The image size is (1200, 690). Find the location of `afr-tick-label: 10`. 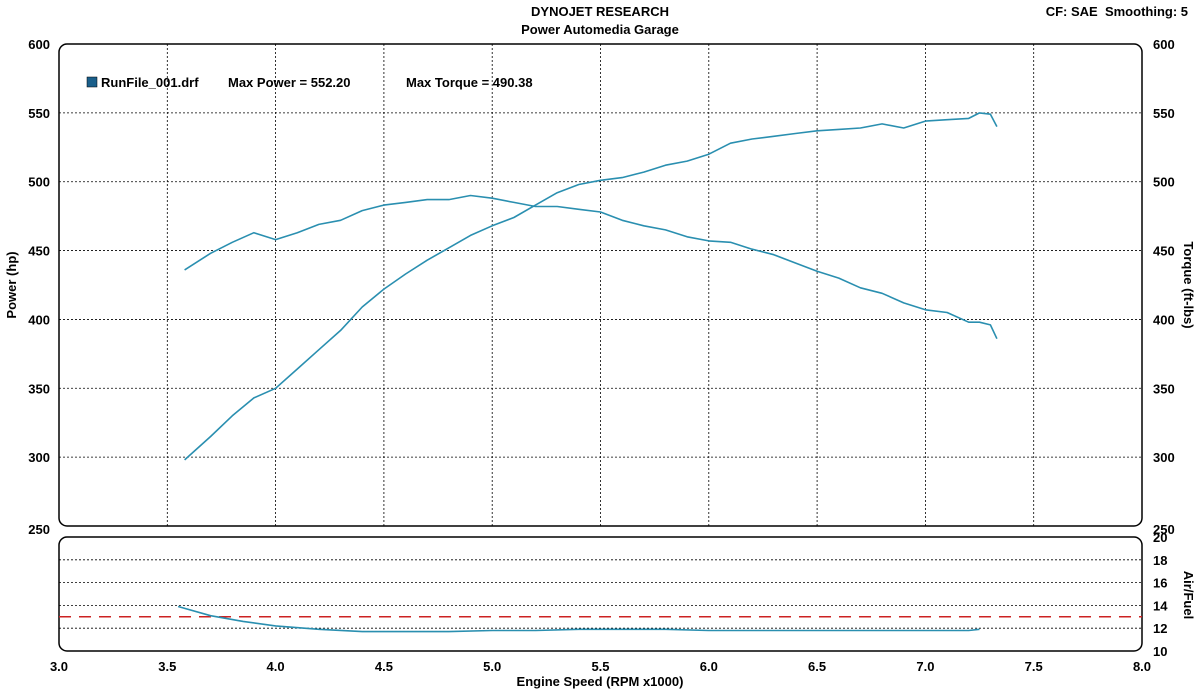

afr-tick-label: 10 is located at coordinates (1160, 651).